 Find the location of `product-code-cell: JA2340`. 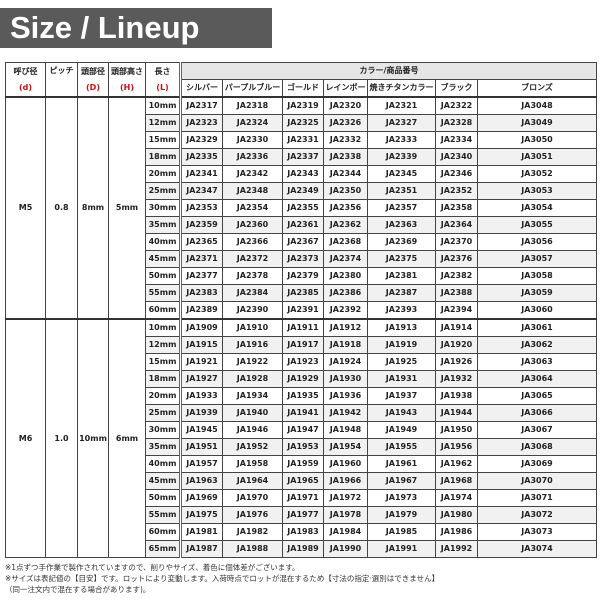

product-code-cell: JA2340 is located at coordinates (456, 157).